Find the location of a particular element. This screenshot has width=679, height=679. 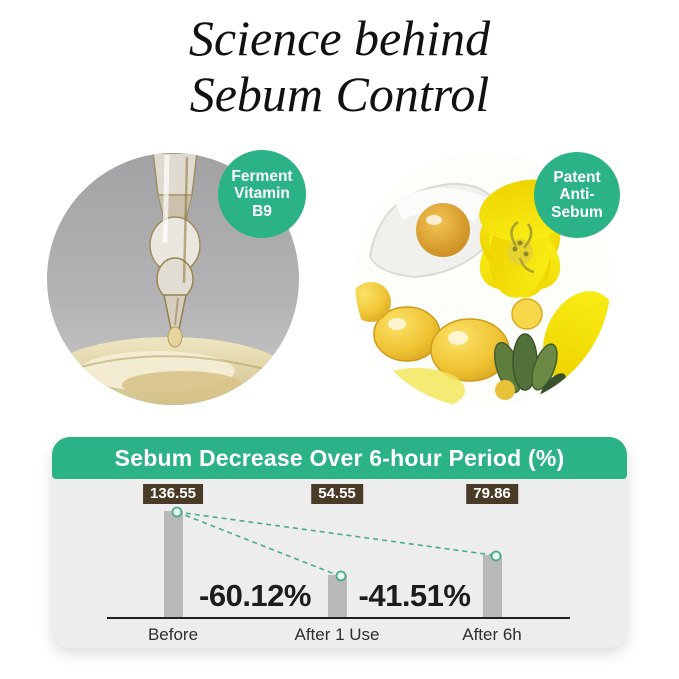

page-title-line2: Sebum Control is located at coordinates (339, 94).